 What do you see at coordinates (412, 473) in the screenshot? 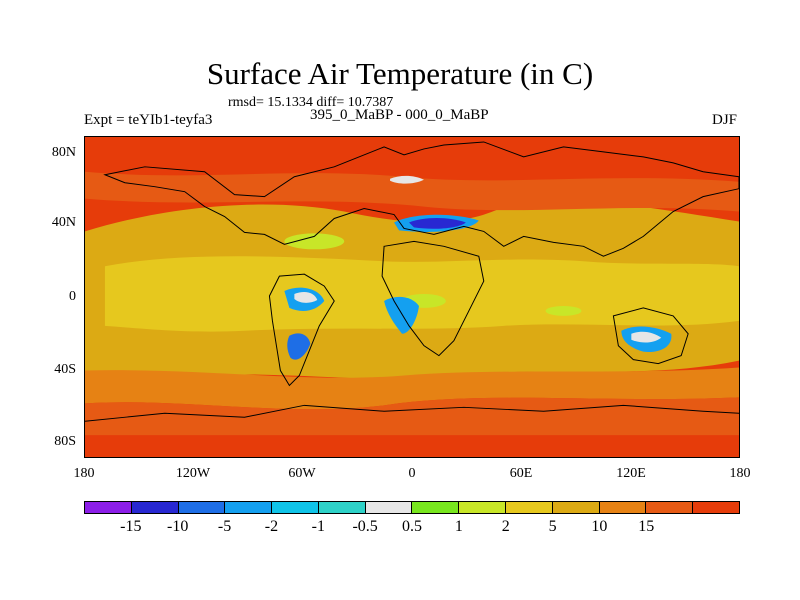
I see `x-tick-label: 0` at bounding box center [412, 473].